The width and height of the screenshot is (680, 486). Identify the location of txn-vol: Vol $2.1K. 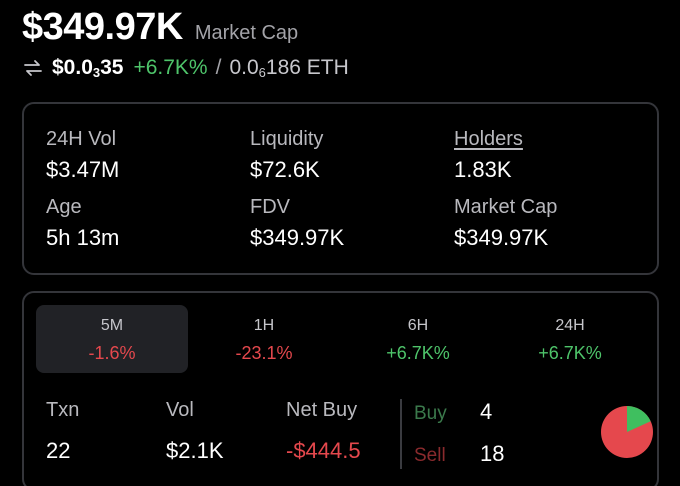
(195, 431).